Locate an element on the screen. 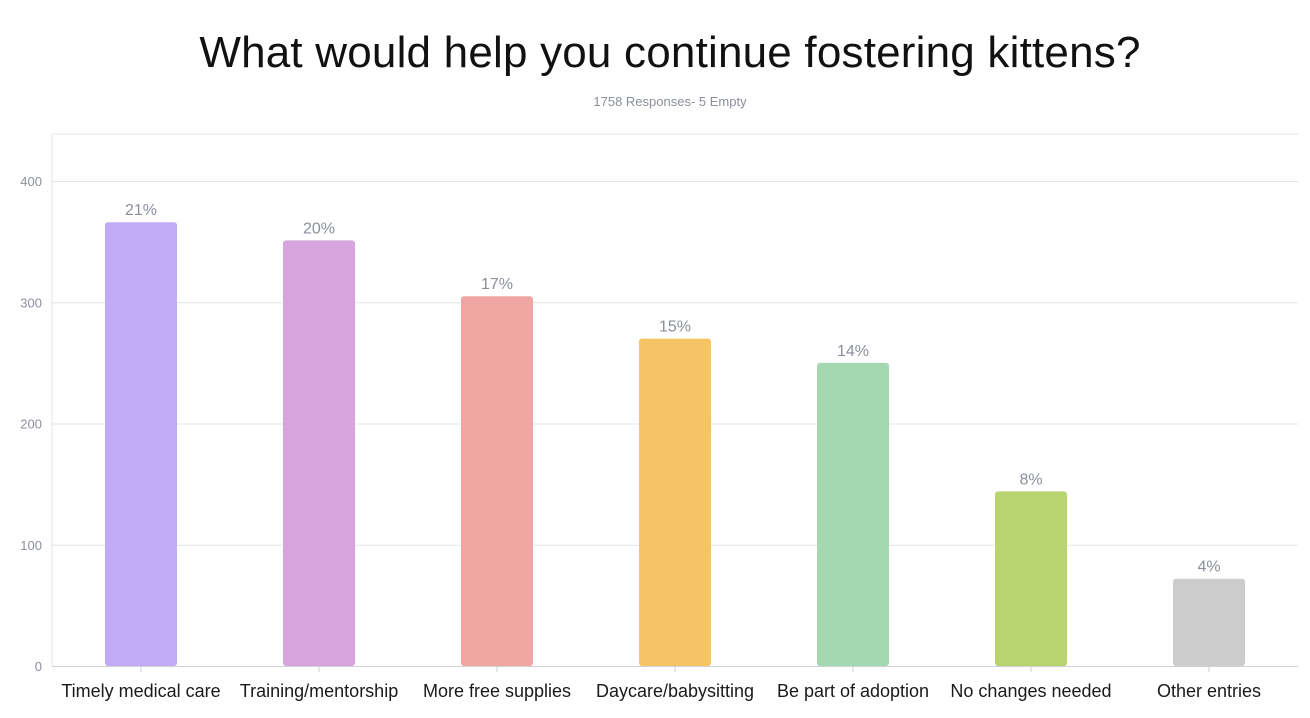 The width and height of the screenshot is (1310, 718). bar-data-label: 20% is located at coordinates (319, 228).